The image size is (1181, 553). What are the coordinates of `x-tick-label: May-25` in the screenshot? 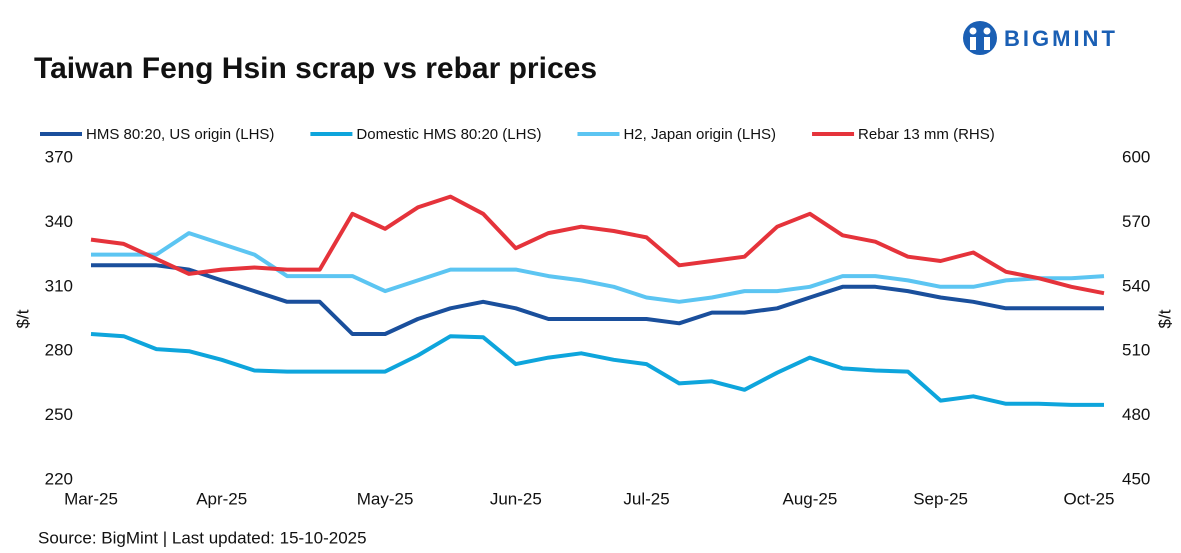 It's located at (385, 498).